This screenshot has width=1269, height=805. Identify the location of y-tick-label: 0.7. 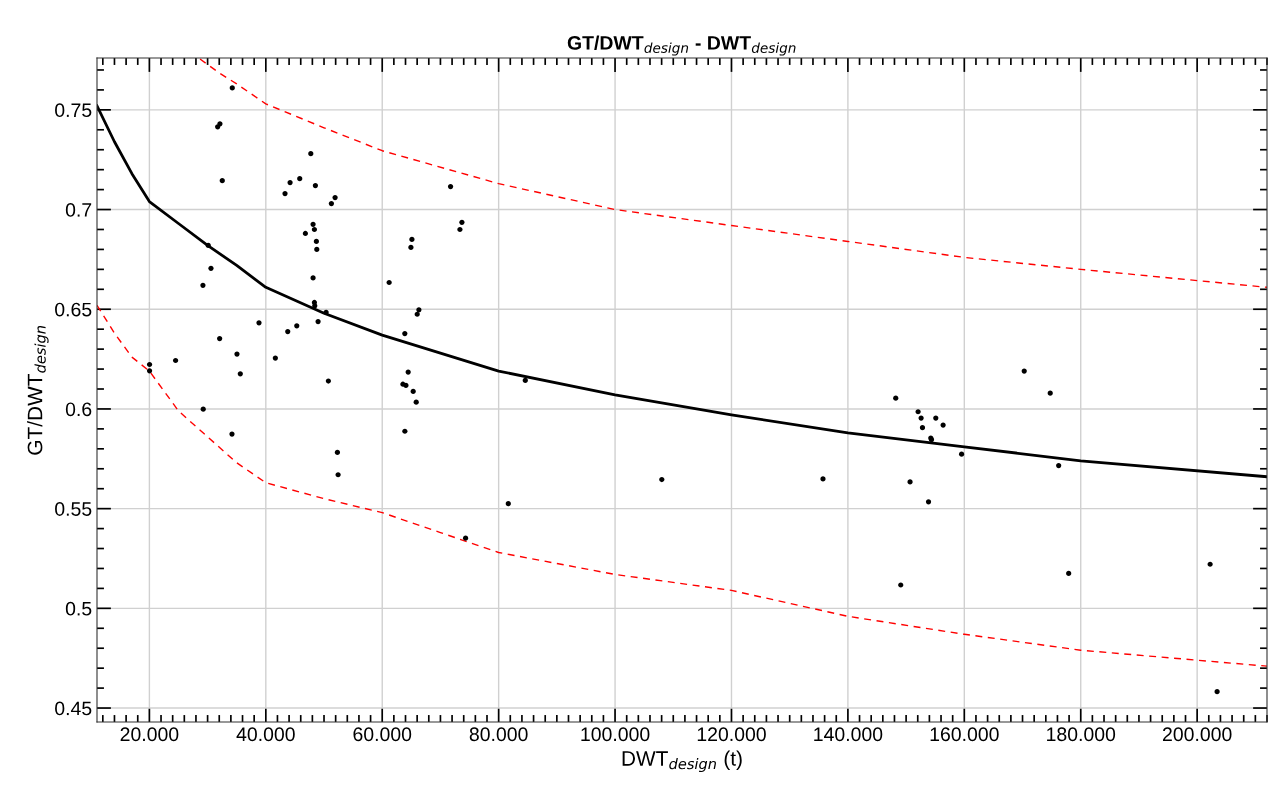
(78, 210).